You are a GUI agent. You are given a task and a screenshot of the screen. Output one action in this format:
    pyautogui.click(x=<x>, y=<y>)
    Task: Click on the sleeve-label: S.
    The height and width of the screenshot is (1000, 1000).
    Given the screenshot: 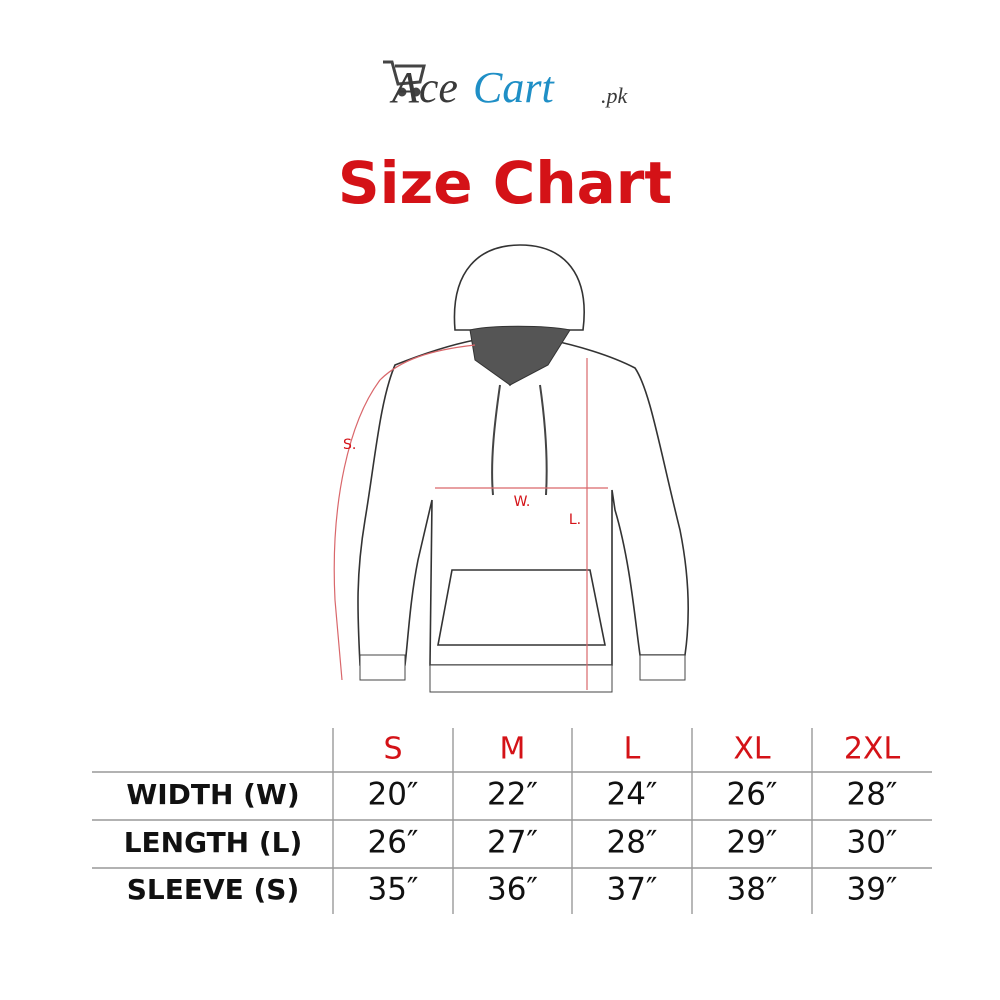 What is the action you would take?
    pyautogui.click(x=349, y=445)
    